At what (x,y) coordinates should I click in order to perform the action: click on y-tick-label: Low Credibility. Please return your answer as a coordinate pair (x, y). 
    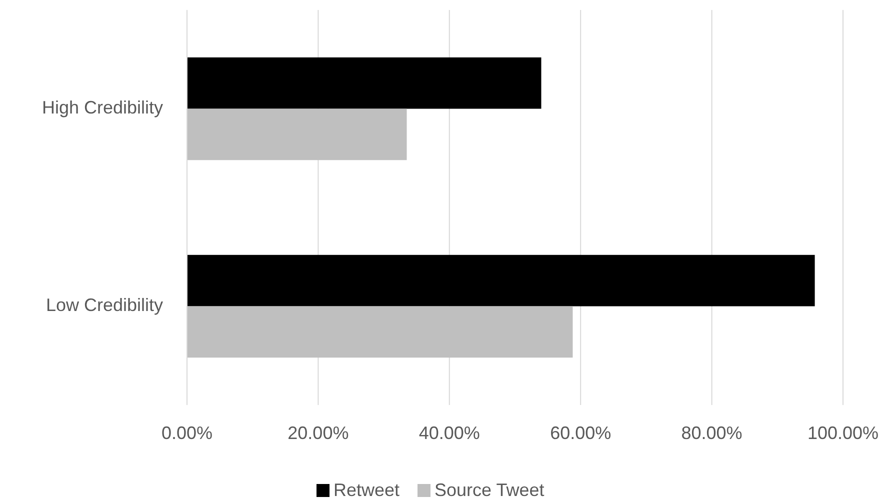
    Looking at the image, I should click on (104, 305).